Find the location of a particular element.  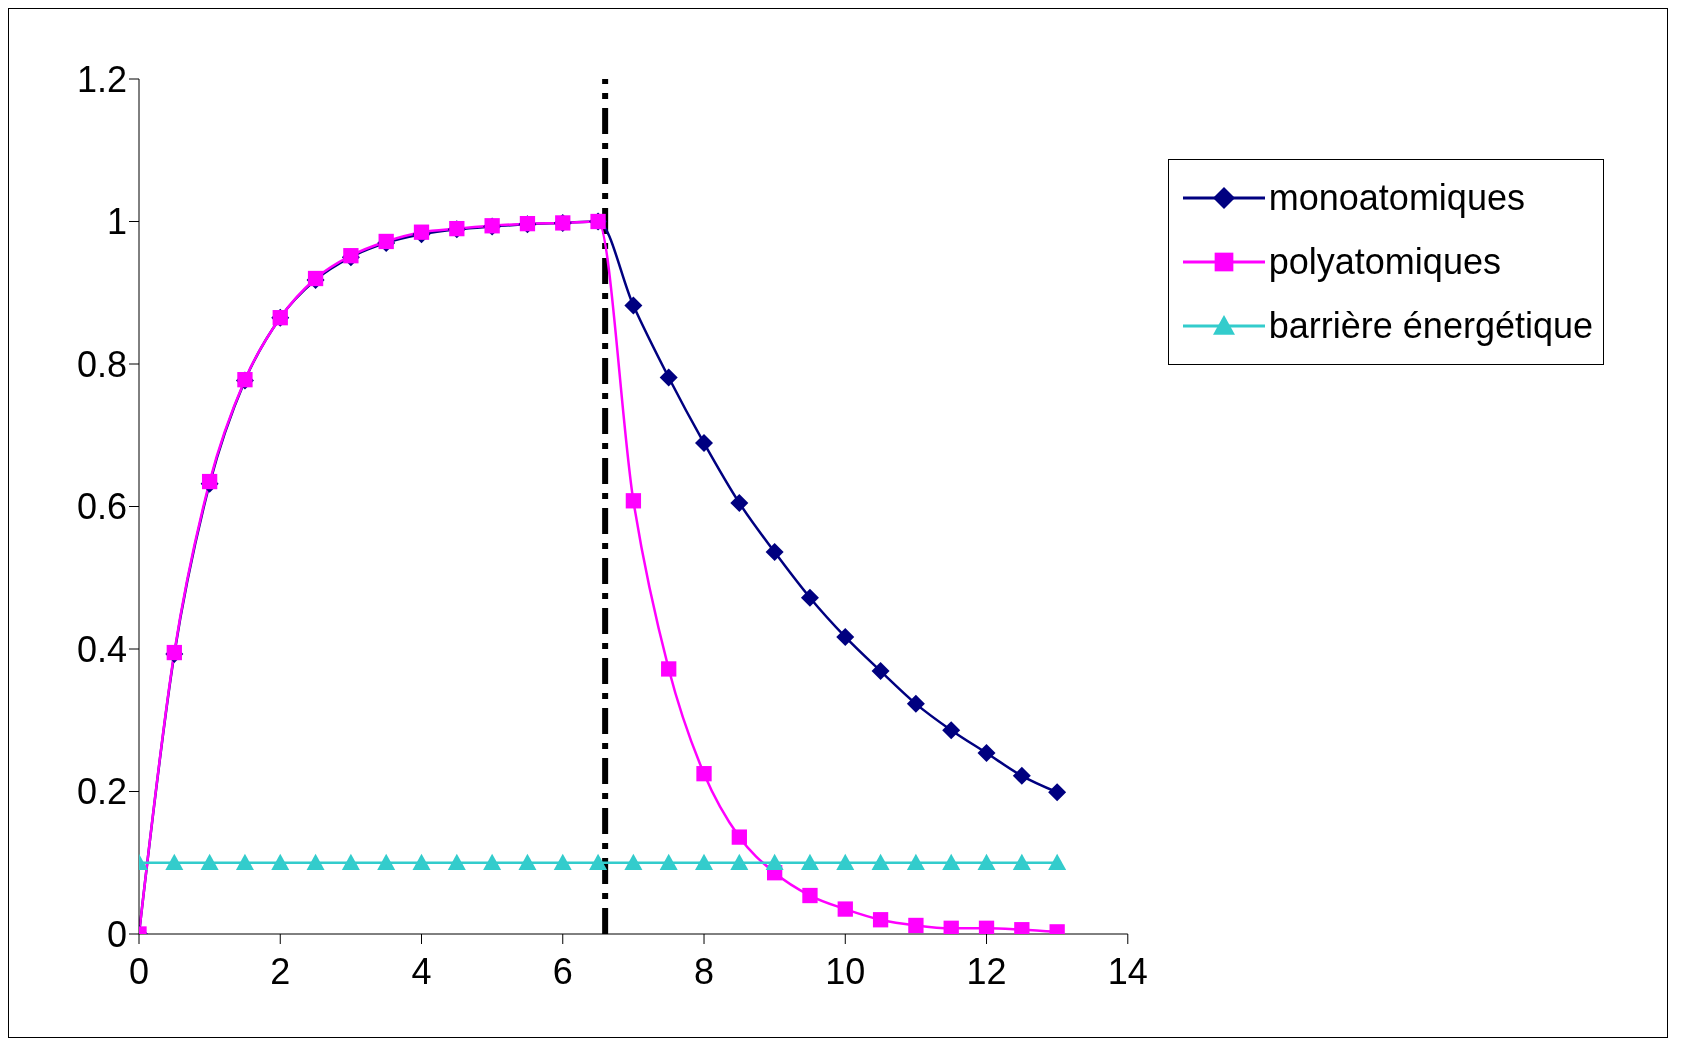

legend-label: polyatomiques is located at coordinates (1384, 262).